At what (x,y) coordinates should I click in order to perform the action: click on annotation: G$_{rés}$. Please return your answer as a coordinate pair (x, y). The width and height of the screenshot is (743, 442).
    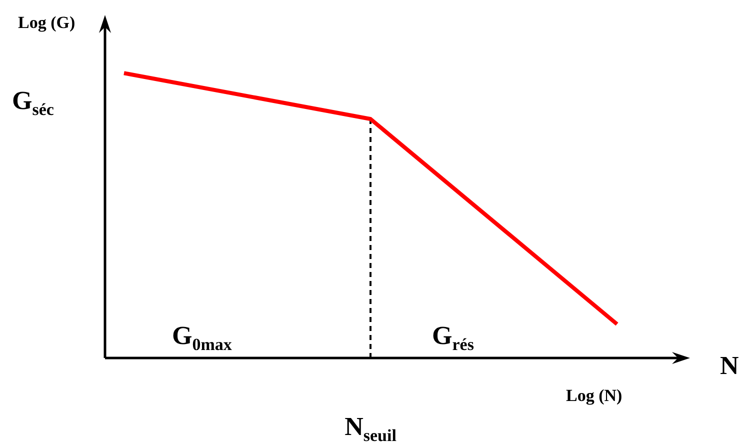
    Looking at the image, I should click on (453, 337).